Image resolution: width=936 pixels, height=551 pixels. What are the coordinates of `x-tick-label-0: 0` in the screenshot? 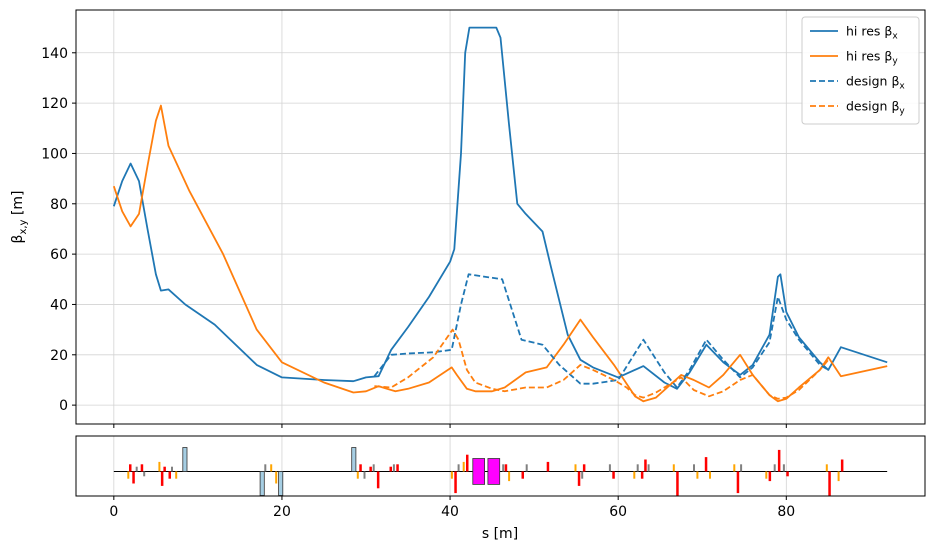 It's located at (113, 512).